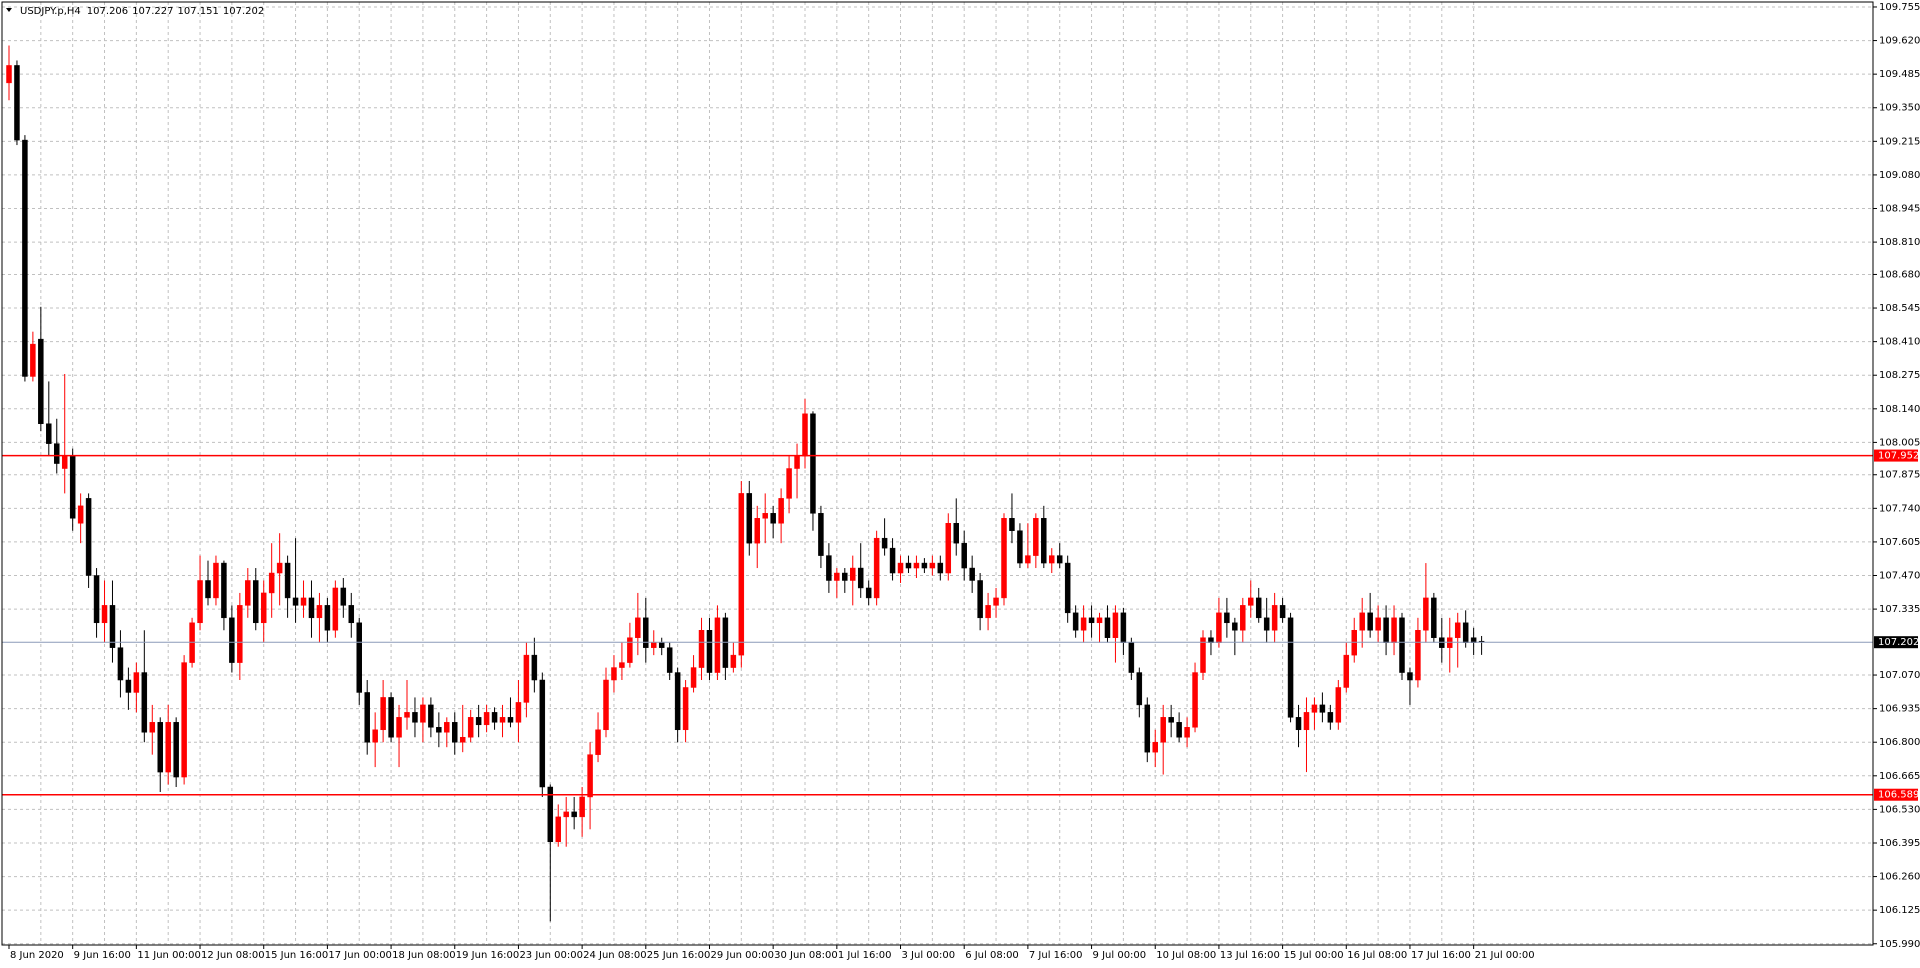 This screenshot has height=968, width=1920. What do you see at coordinates (1899, 409) in the screenshot?
I see `y-tick-label: 108.140` at bounding box center [1899, 409].